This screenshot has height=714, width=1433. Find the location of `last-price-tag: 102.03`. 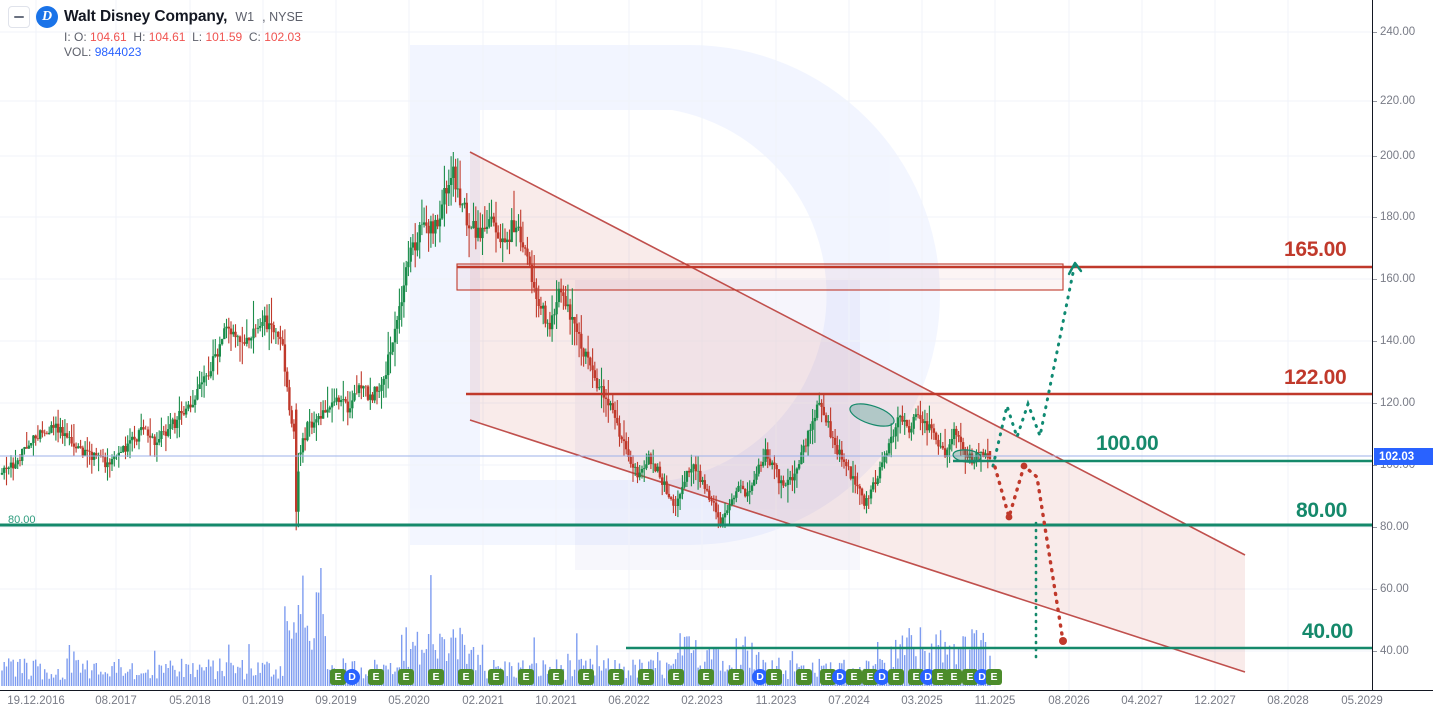

last-price-tag: 102.03 is located at coordinates (1403, 456).